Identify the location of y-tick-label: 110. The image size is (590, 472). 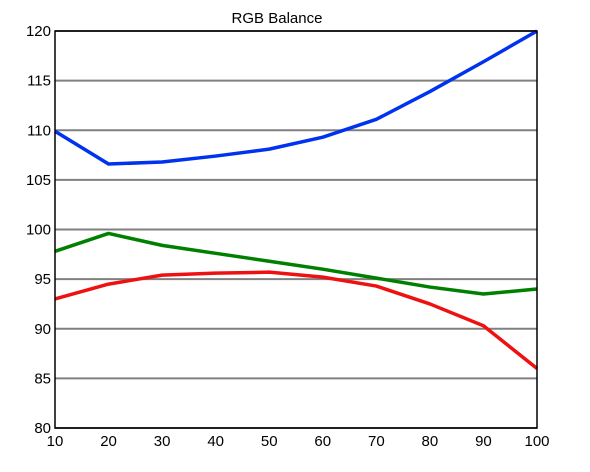
(39, 130).